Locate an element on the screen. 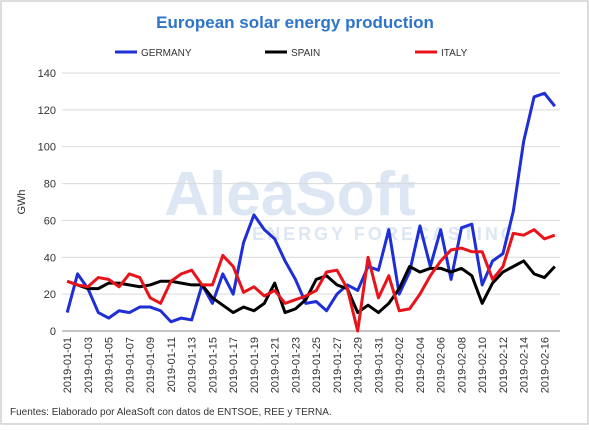 The image size is (589, 430). watermark-subtitle: ENERGY FORECASTING is located at coordinates (385, 234).